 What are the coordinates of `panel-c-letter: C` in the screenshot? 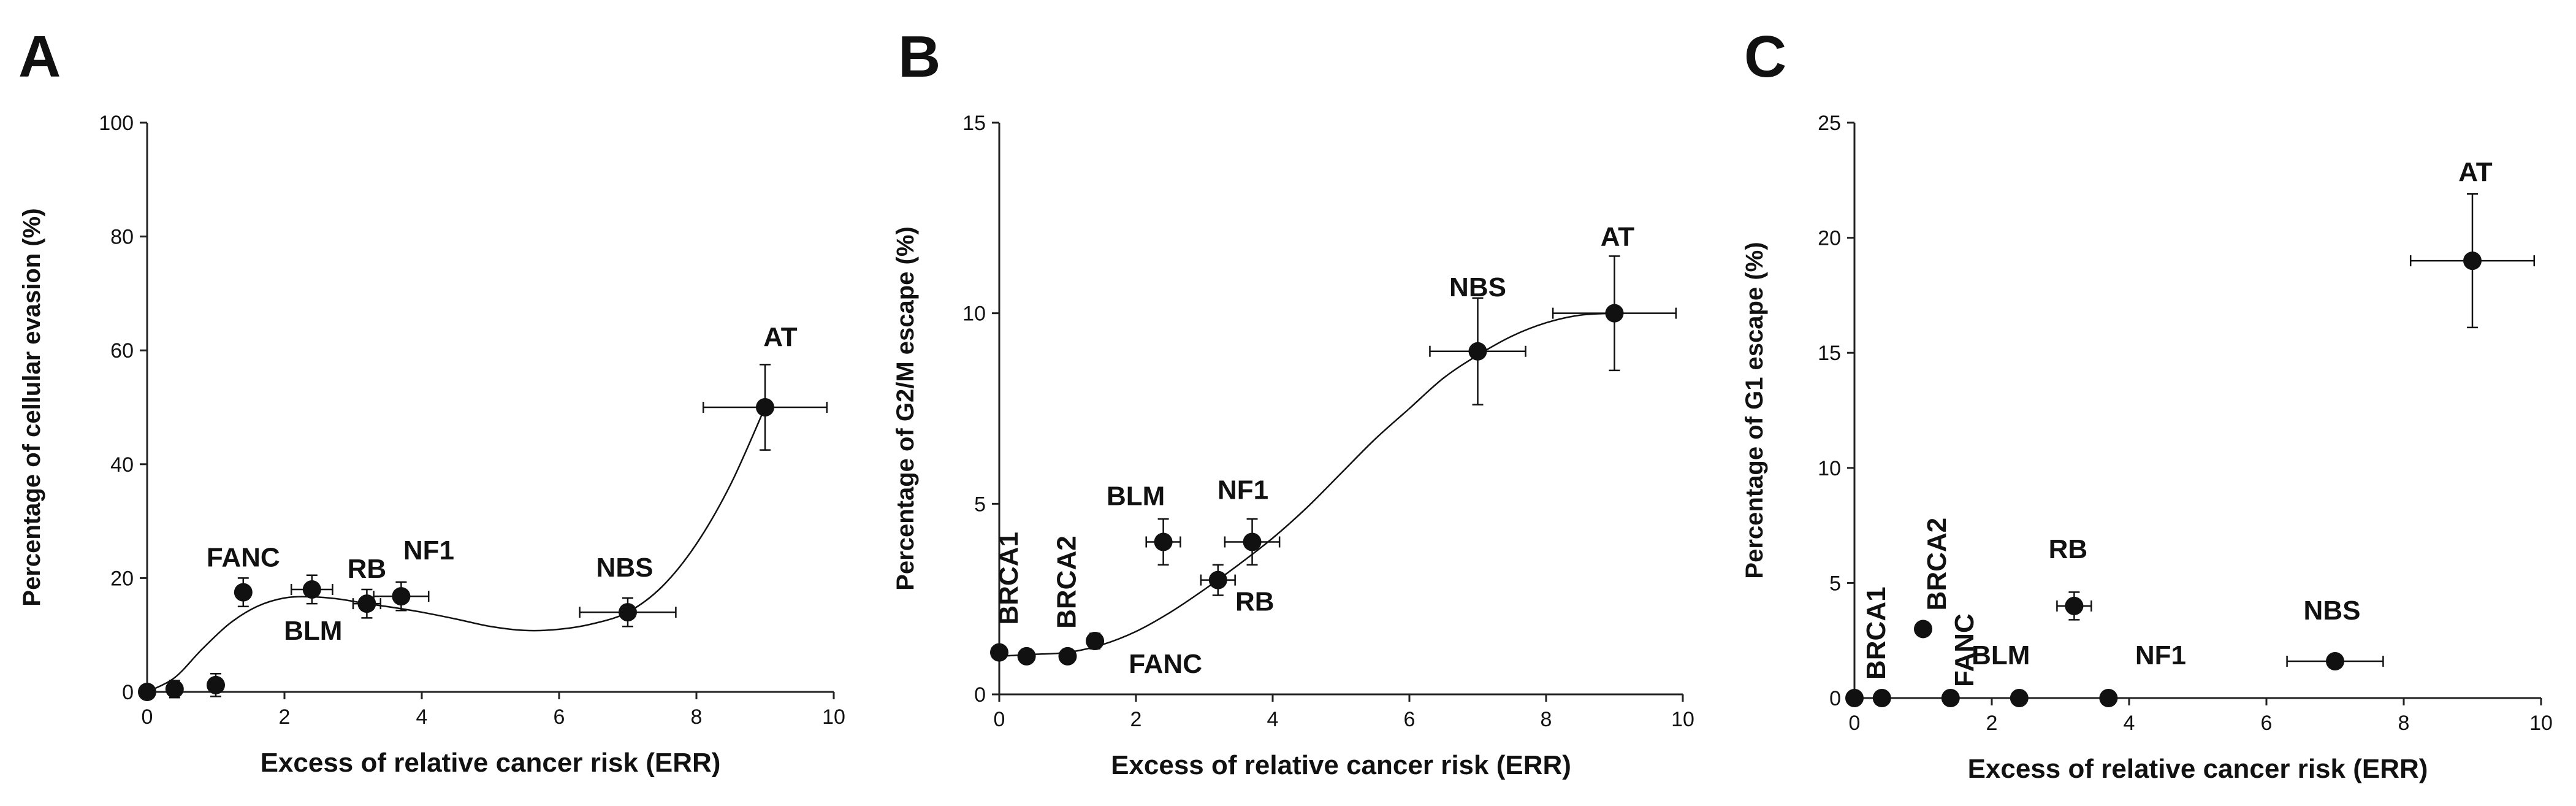 It's located at (1765, 57).